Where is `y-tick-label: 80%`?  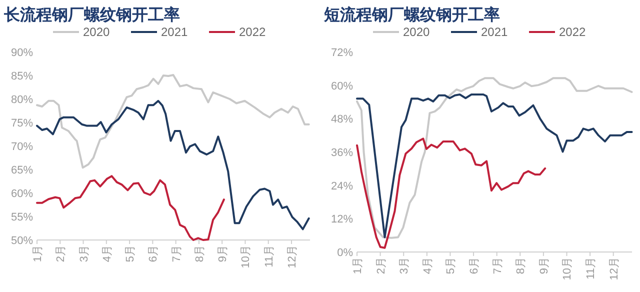 y-tick-label: 80% is located at coordinates (22, 100).